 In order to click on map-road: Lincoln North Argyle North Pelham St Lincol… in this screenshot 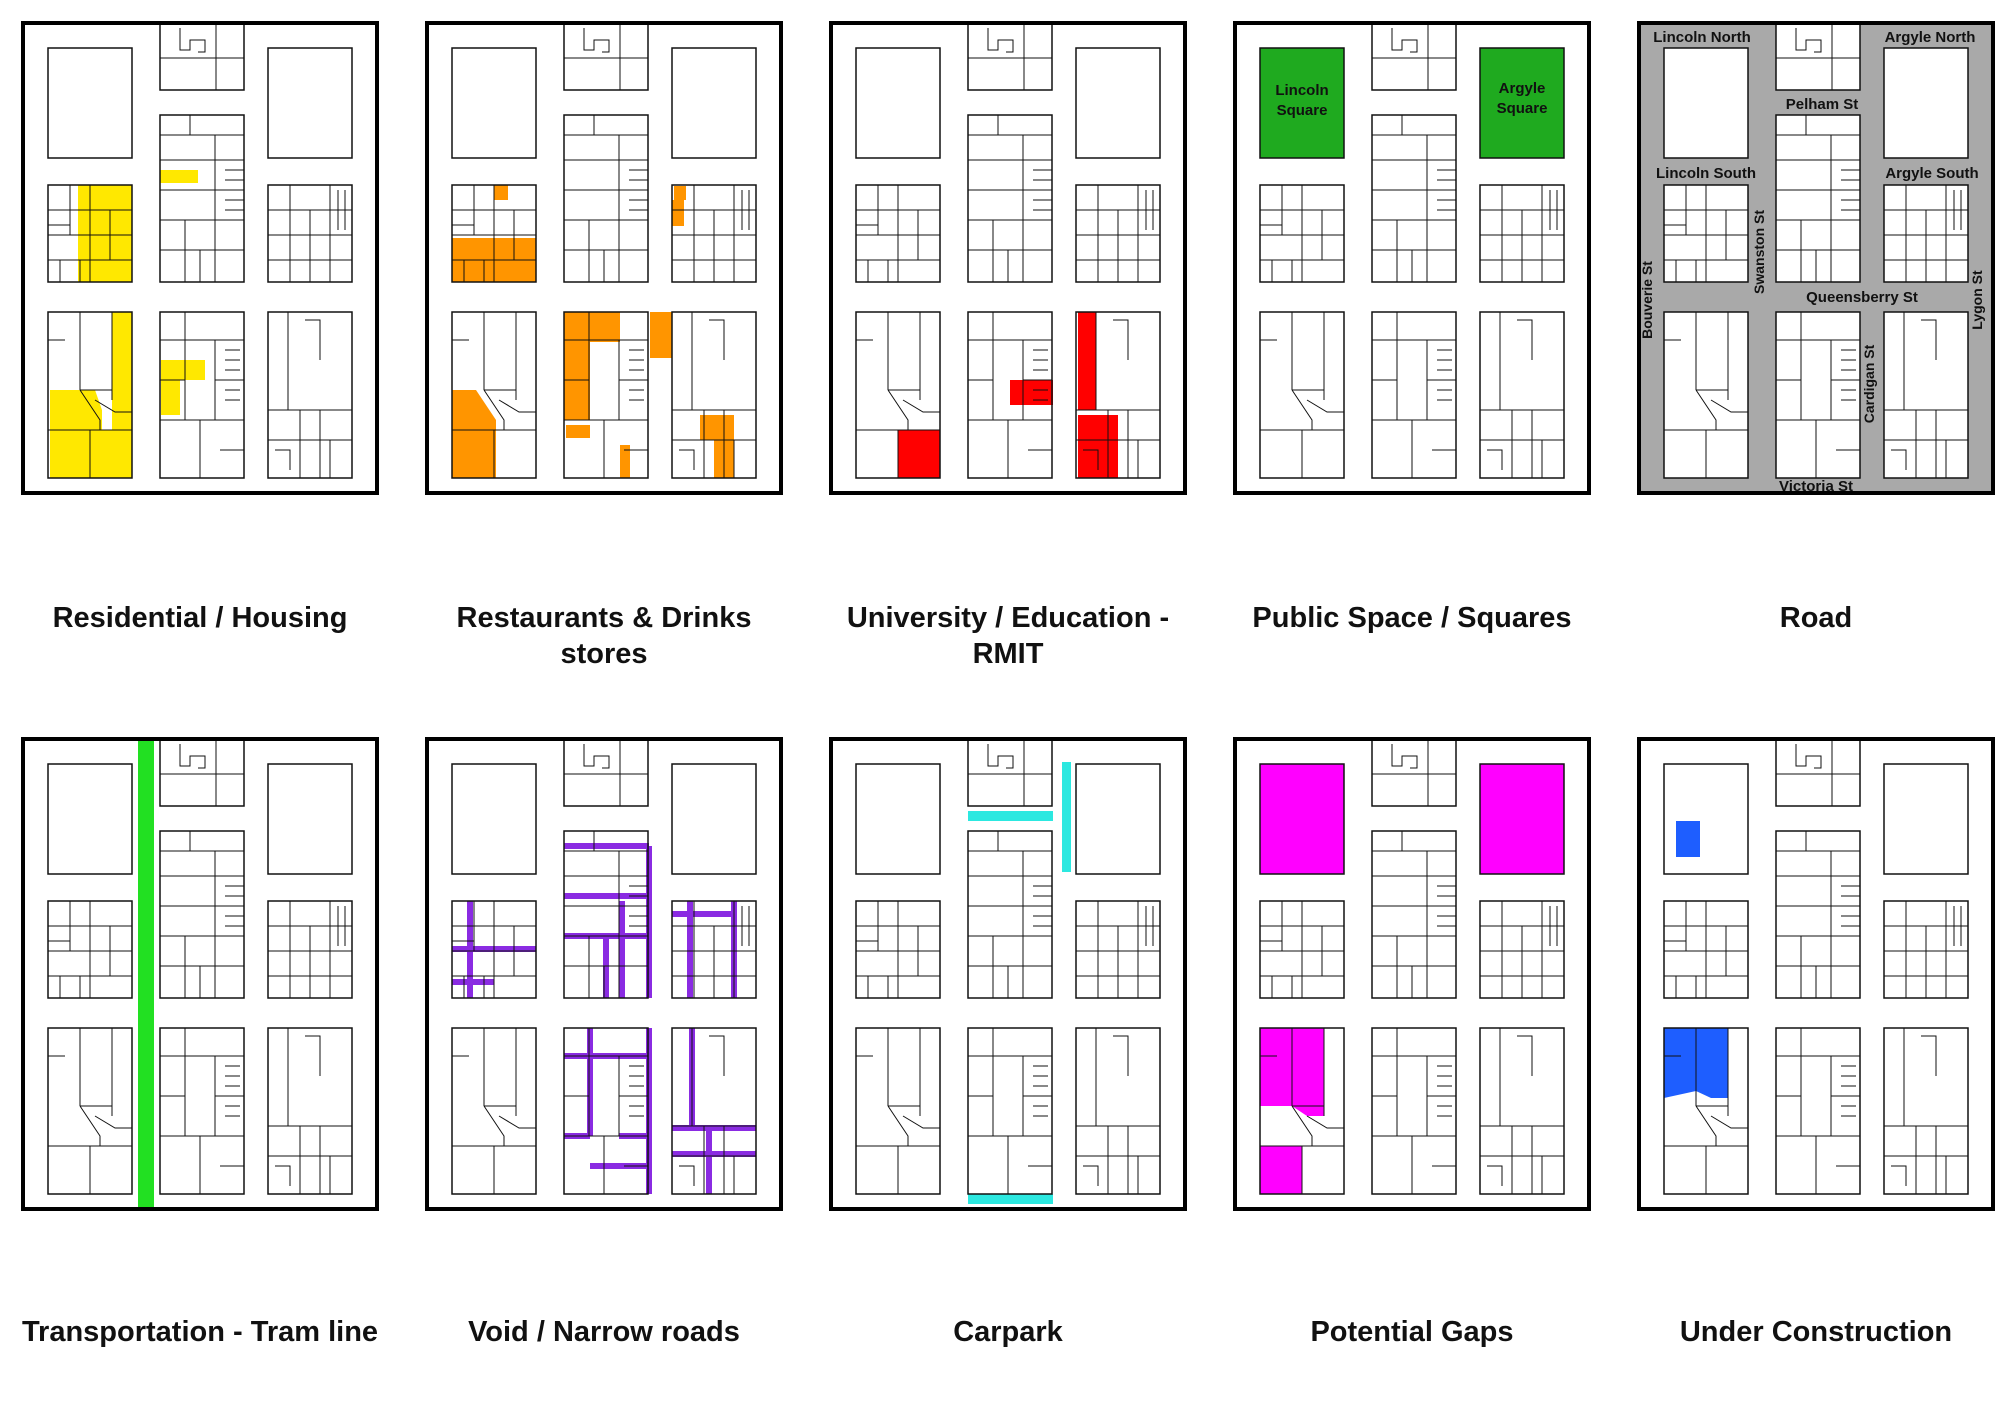, I will do `click(1816, 258)`.